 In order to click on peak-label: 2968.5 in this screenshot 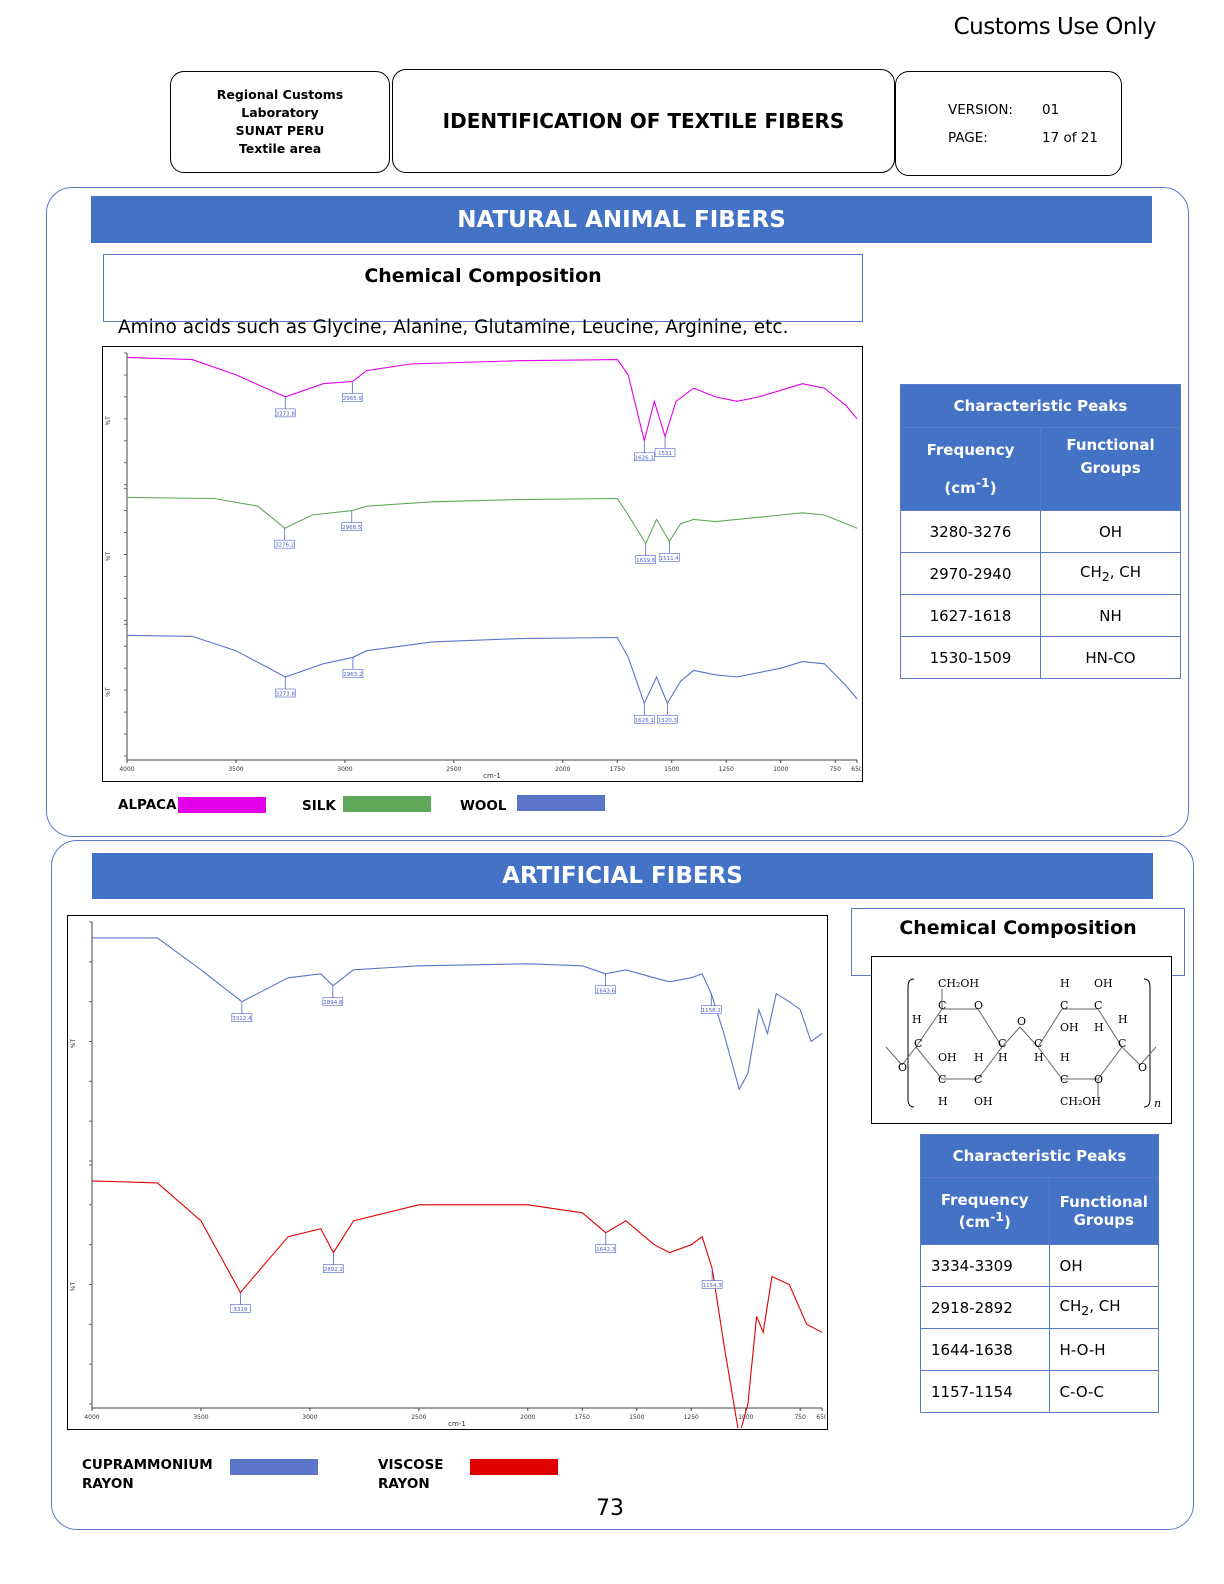, I will do `click(352, 528)`.